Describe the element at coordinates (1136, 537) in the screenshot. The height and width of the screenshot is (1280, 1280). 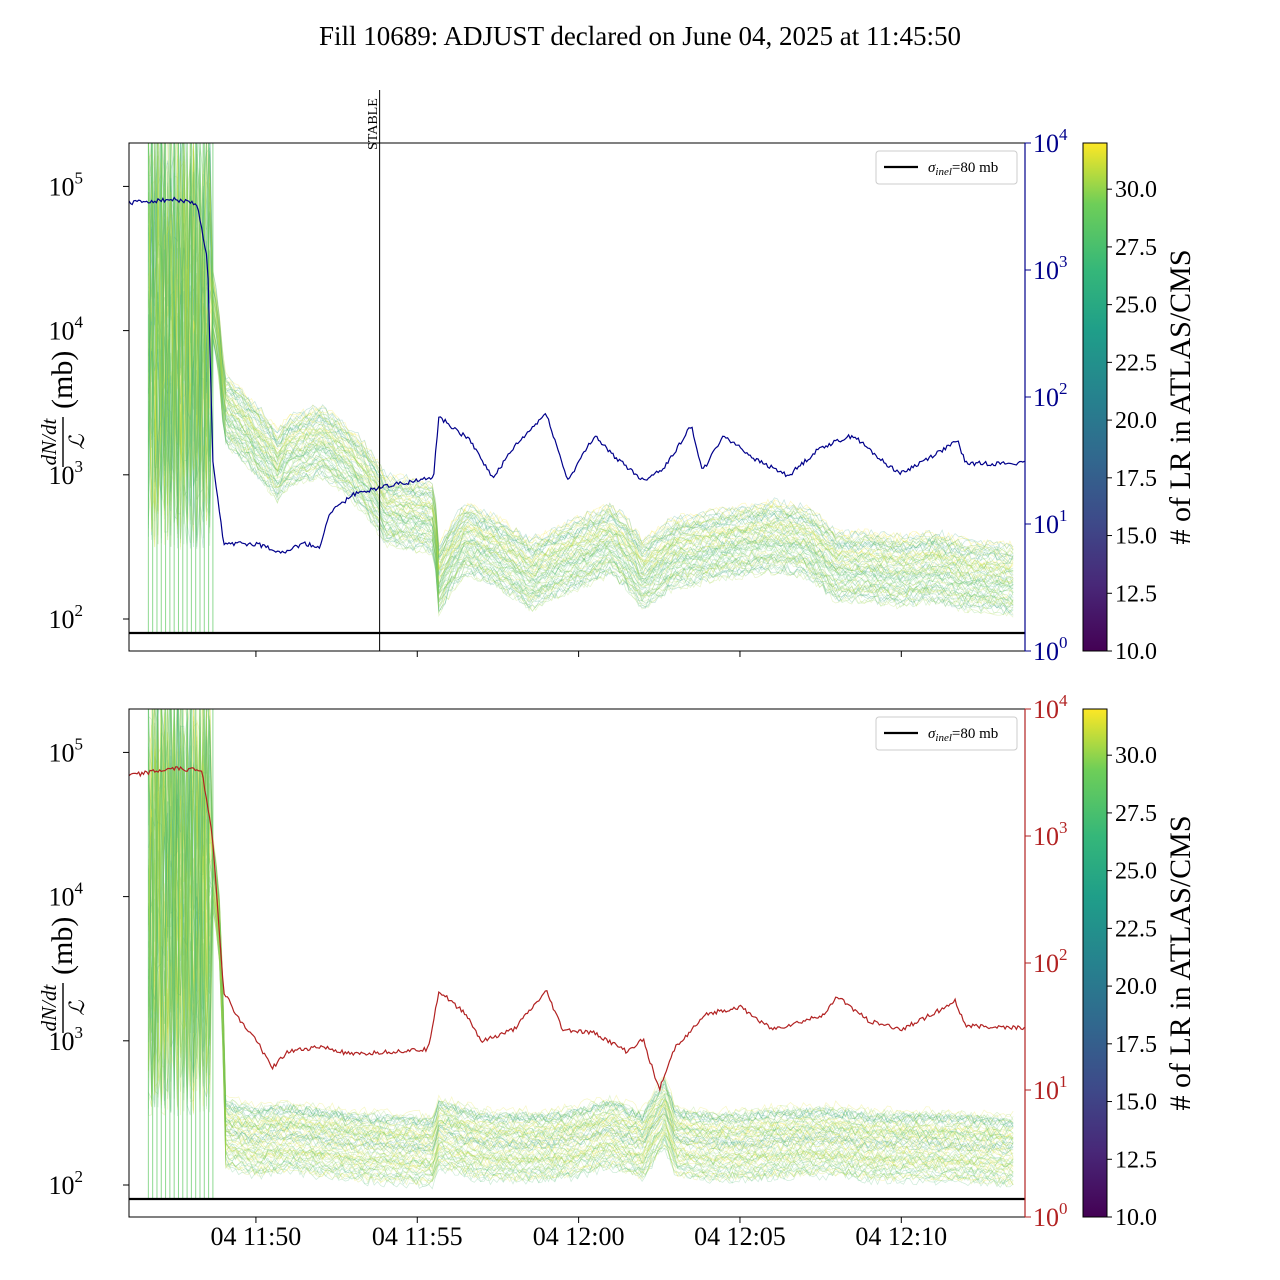
I see `top-colorbar-tick-label: 15.0` at that location.